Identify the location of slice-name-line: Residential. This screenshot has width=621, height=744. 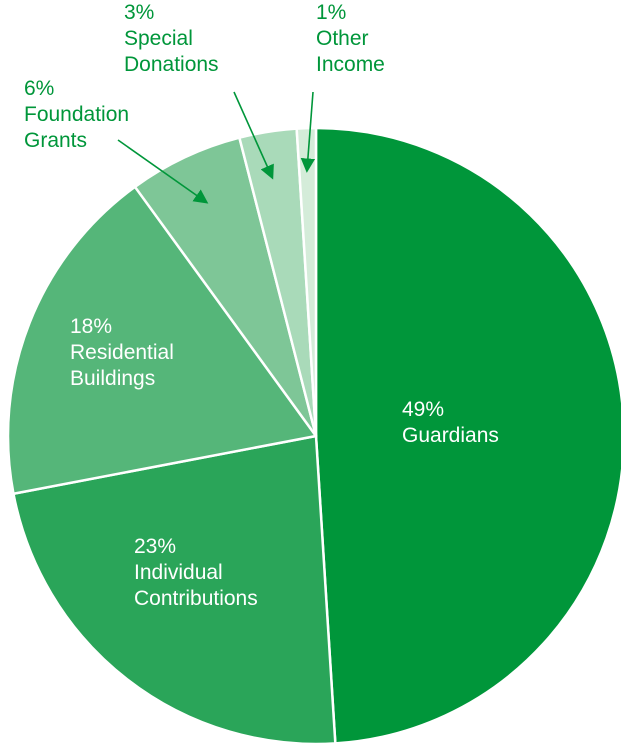
(122, 352).